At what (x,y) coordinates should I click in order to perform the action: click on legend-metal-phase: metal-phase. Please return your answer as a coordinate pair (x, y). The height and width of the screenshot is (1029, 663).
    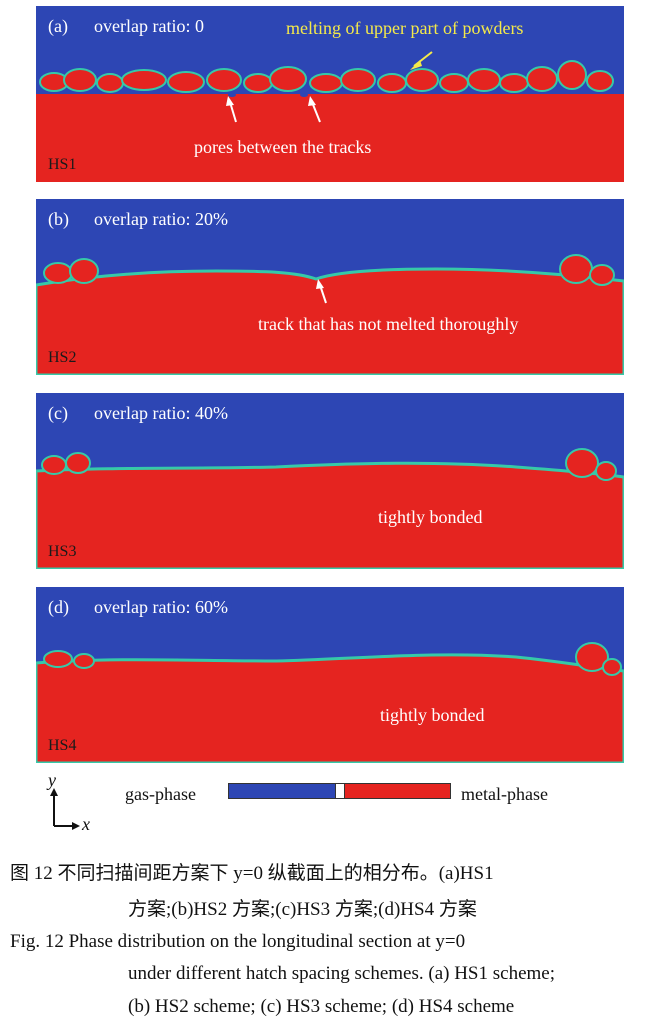
    Looking at the image, I should click on (504, 794).